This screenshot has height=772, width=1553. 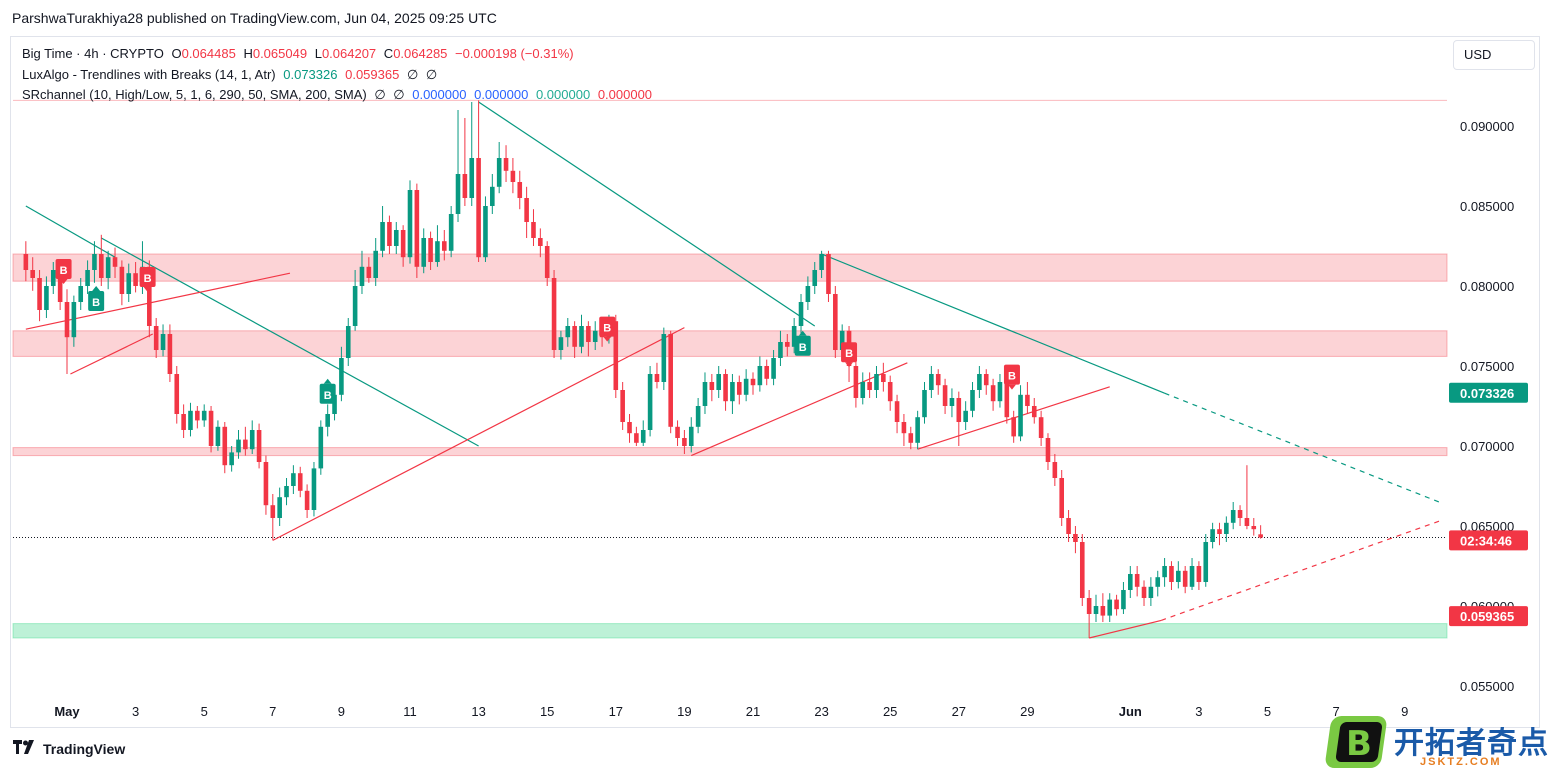 I want to click on tradingview-logo: TradingView, so click(x=69, y=748).